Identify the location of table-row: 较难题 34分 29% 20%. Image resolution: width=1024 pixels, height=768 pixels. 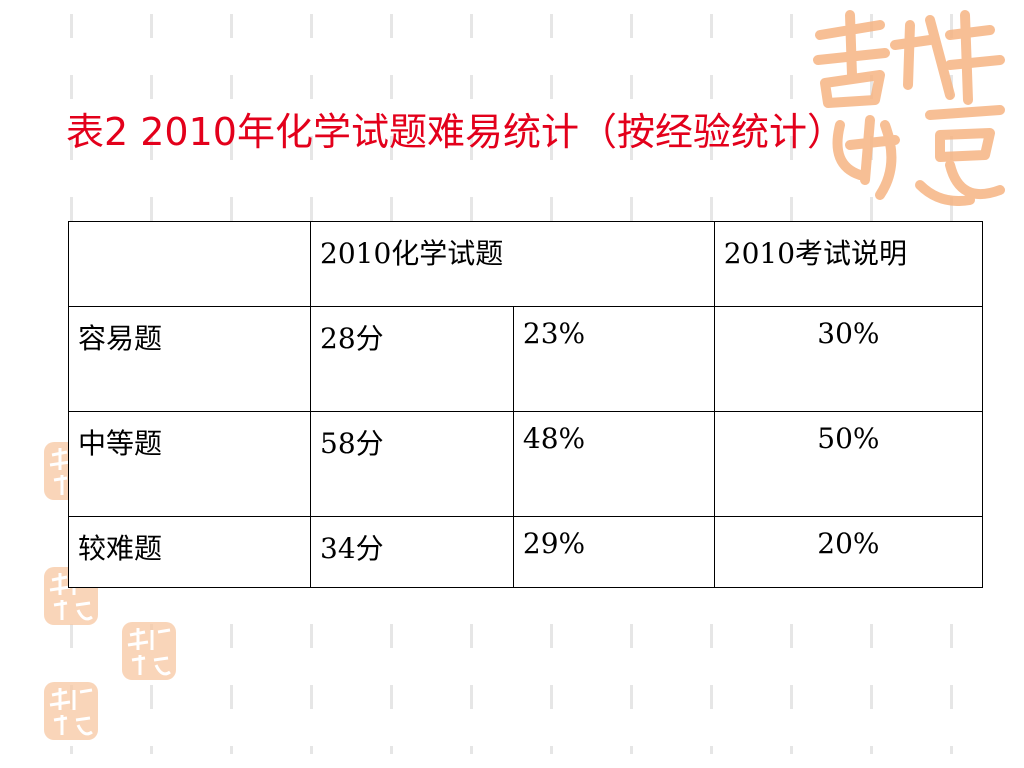
(525, 552).